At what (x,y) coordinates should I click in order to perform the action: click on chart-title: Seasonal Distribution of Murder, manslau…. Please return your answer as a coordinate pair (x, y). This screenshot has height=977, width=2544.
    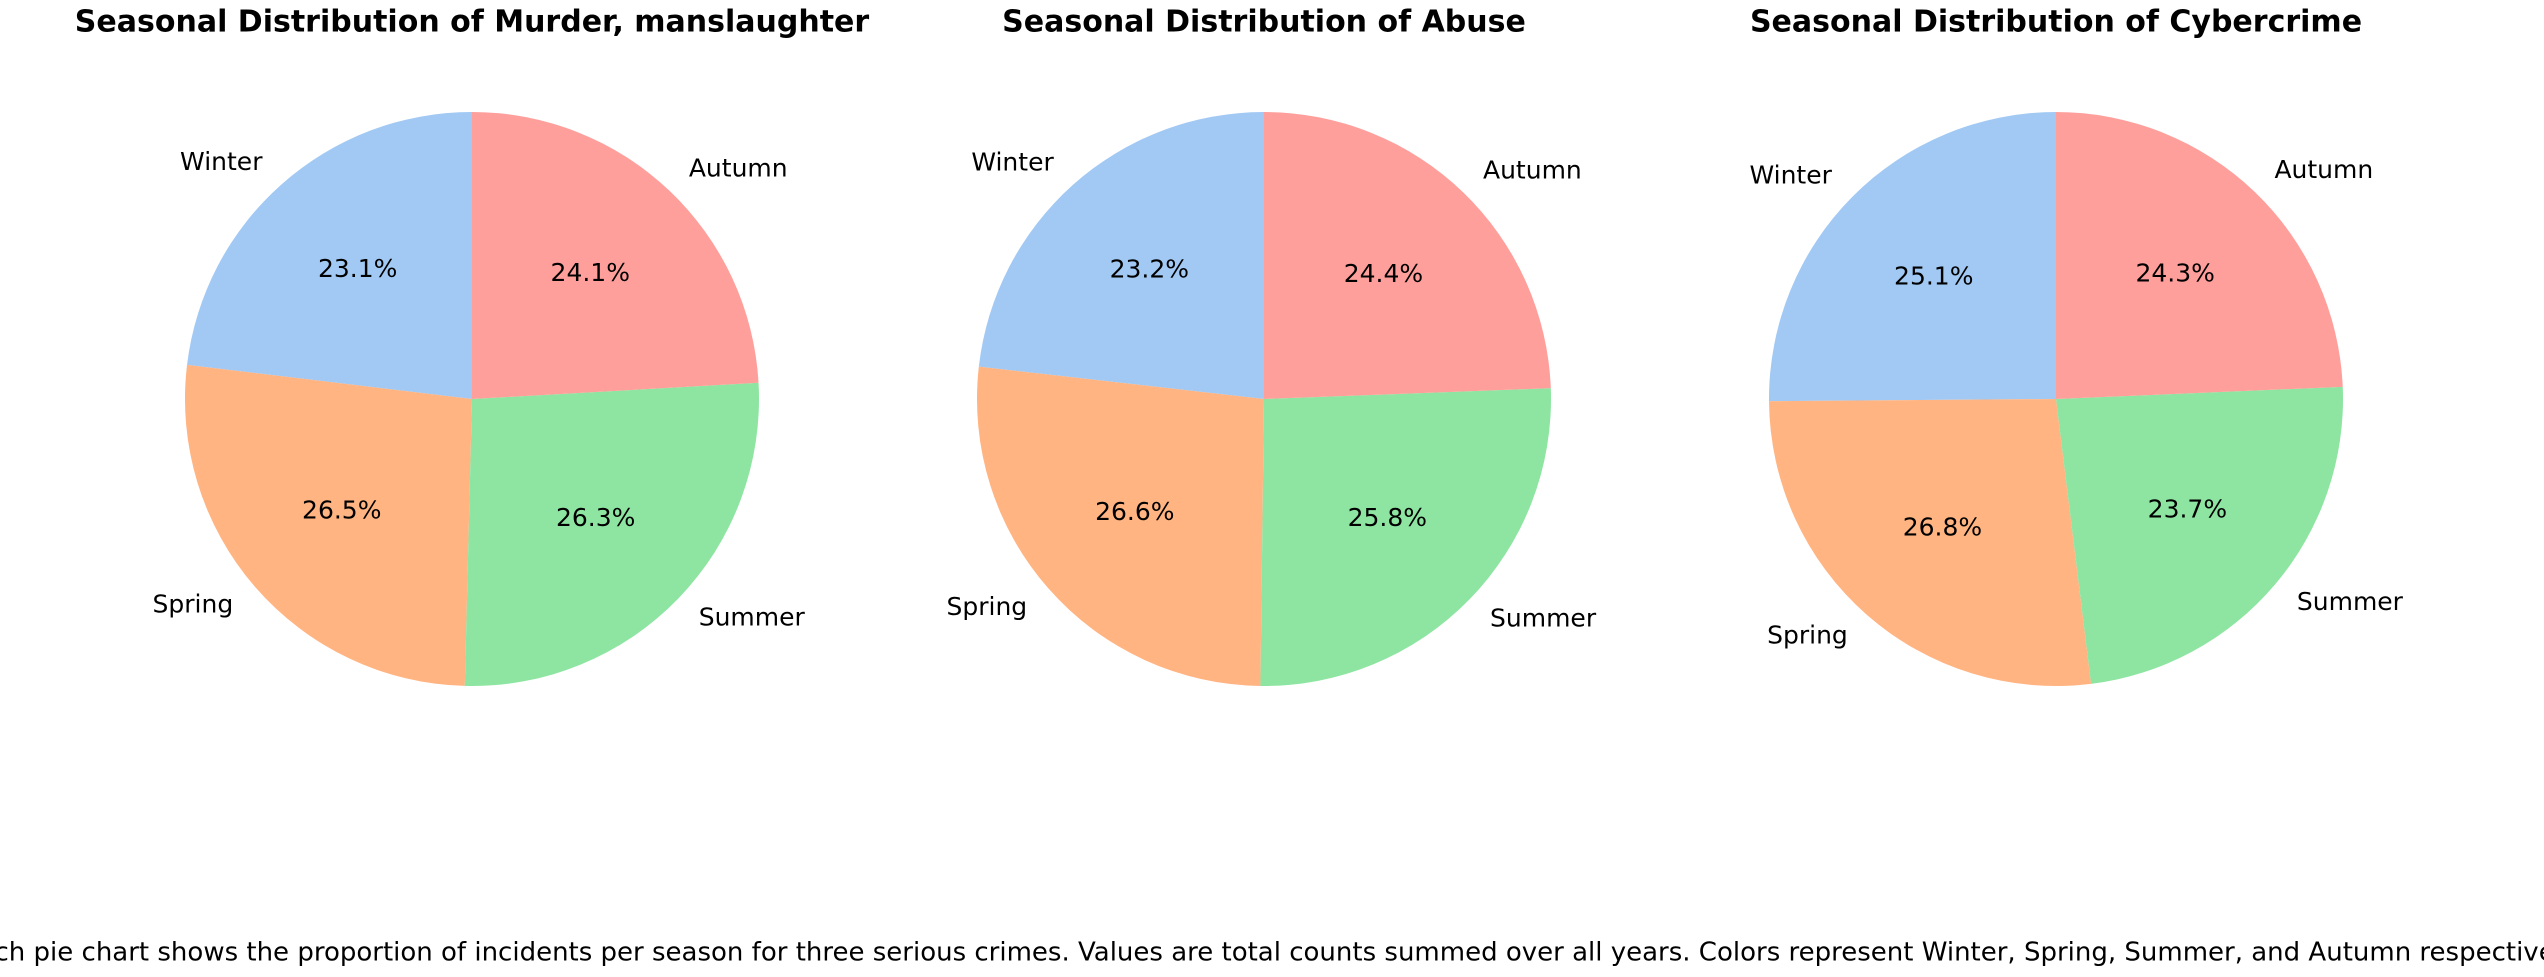
    Looking at the image, I should click on (472, 22).